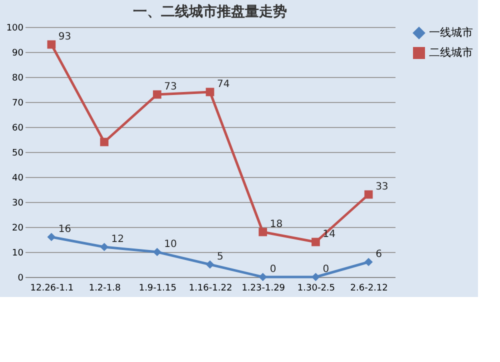 The width and height of the screenshot is (500, 362). What do you see at coordinates (451, 52) in the screenshot?
I see `legend-label: 二线城市` at bounding box center [451, 52].